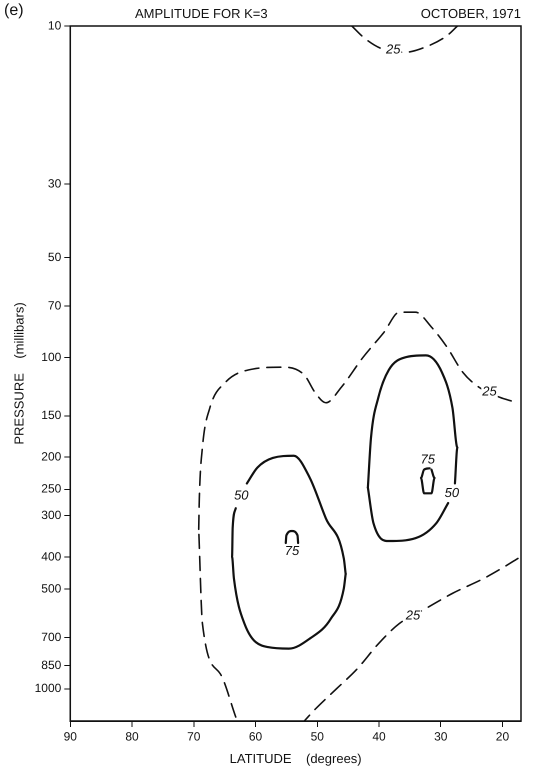 Image resolution: width=551 pixels, height=779 pixels. Describe the element at coordinates (296, 758) in the screenshot. I see `x-axis-title: LATITUDE (degrees)` at that location.